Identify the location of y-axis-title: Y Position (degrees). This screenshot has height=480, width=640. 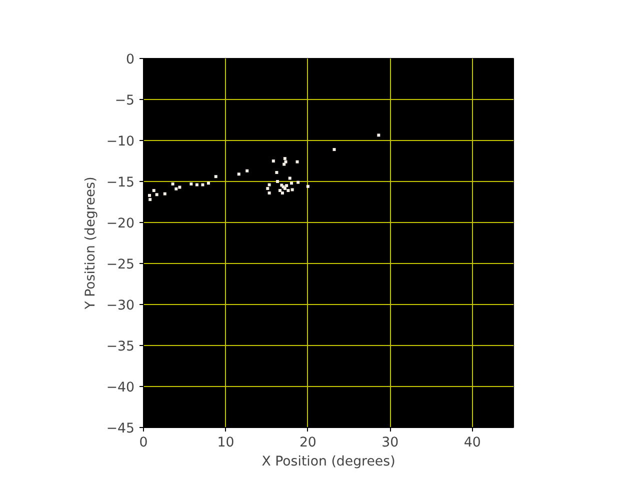
(90, 243).